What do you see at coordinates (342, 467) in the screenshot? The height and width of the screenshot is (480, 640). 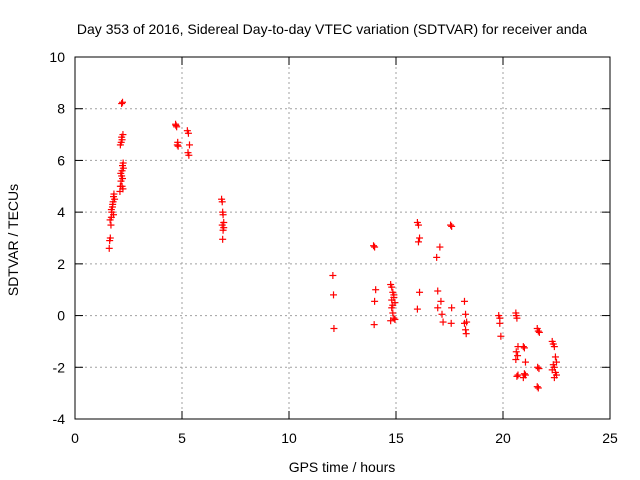 I see `x-axis-label: GPS time / hours` at bounding box center [342, 467].